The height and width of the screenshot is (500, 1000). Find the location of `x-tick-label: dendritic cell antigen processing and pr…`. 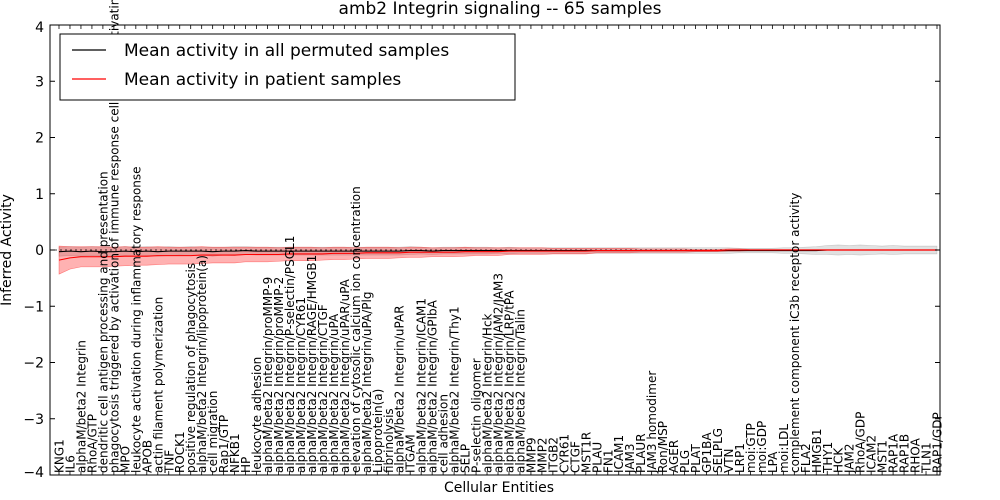

x-tick-label: dendritic cell antigen processing and pr… is located at coordinates (103, 322).